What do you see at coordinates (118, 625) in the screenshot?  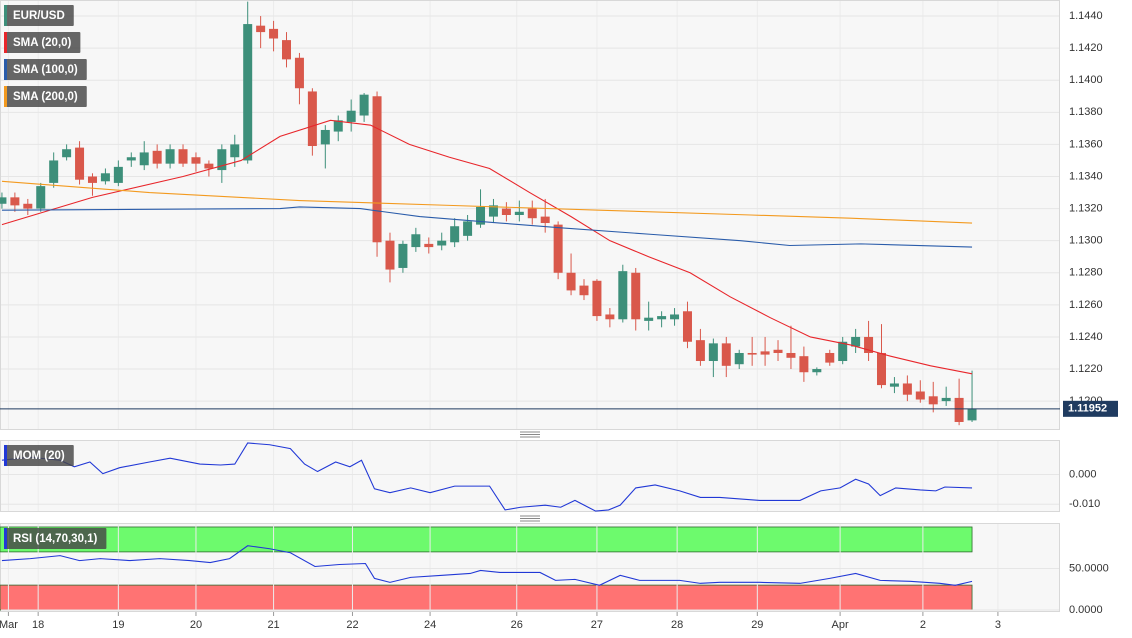 I see `x-tick-label: 19` at bounding box center [118, 625].